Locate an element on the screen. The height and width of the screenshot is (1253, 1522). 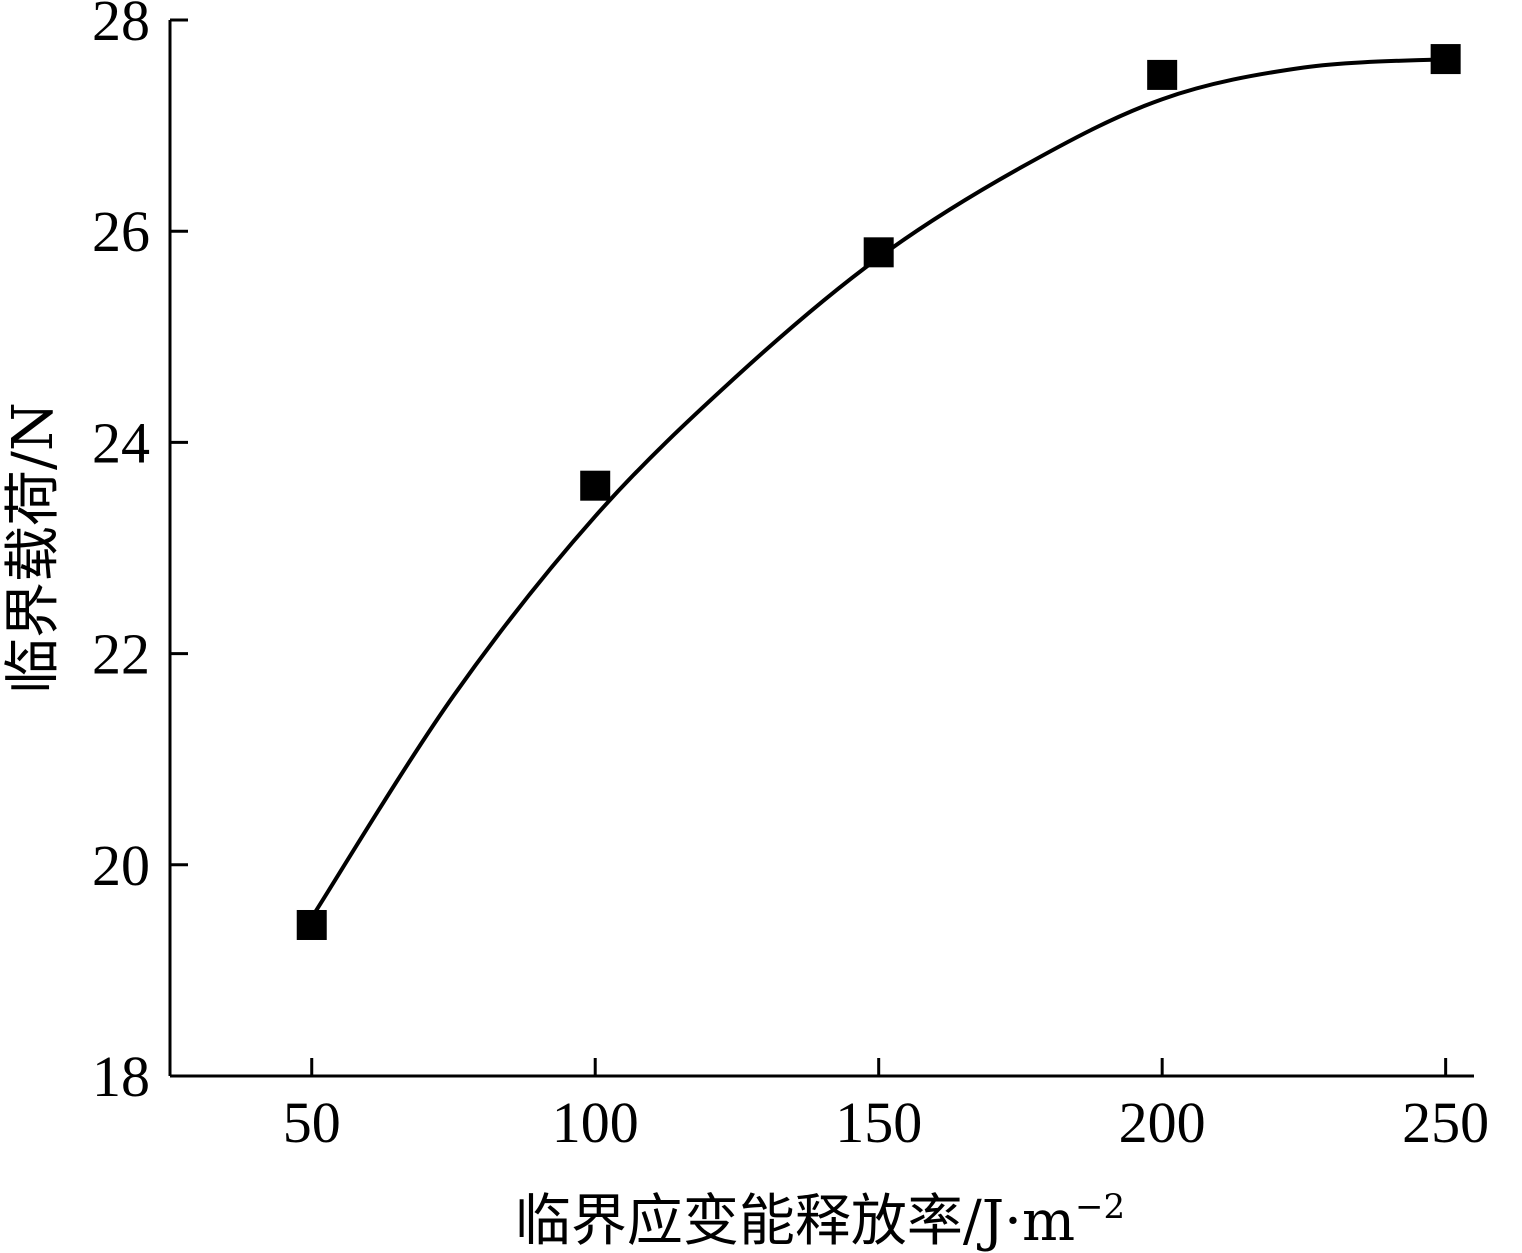
x-tick-label: 150 is located at coordinates (878, 1122).